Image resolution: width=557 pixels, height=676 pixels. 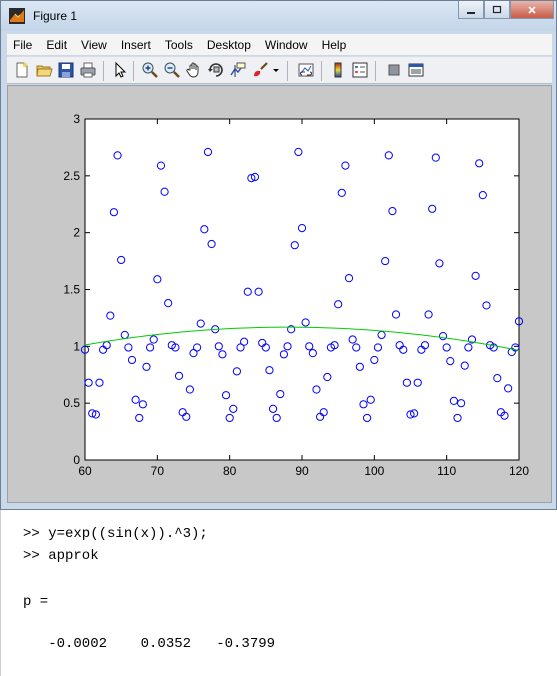 What do you see at coordinates (23, 44) in the screenshot?
I see `menu-file: File` at bounding box center [23, 44].